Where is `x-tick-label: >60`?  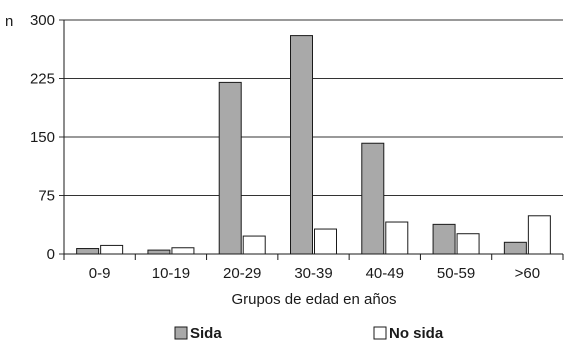 x-tick-label: >60 is located at coordinates (527, 273).